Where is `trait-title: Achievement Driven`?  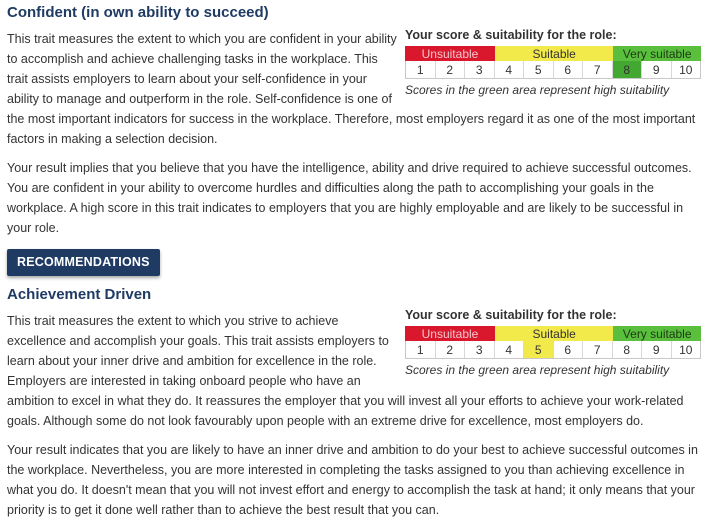 trait-title: Achievement Driven is located at coordinates (79, 294).